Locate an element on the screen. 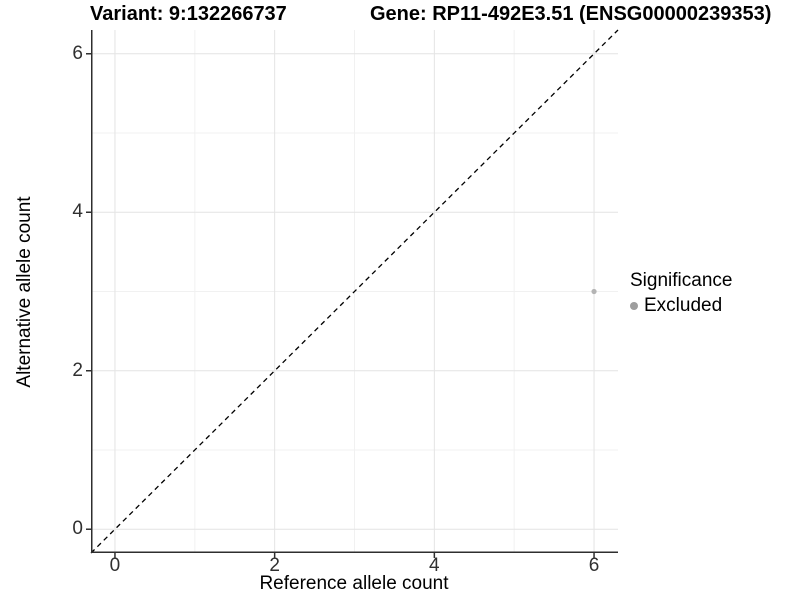 The image size is (800, 600). y-axis-title: Alternative allele count is located at coordinates (24, 292).